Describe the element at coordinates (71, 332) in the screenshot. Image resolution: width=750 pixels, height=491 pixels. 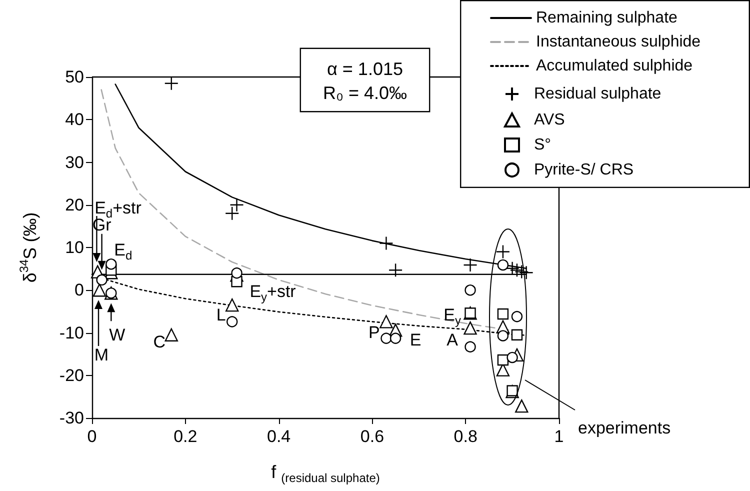
I see `y-tick-label: -10` at that location.